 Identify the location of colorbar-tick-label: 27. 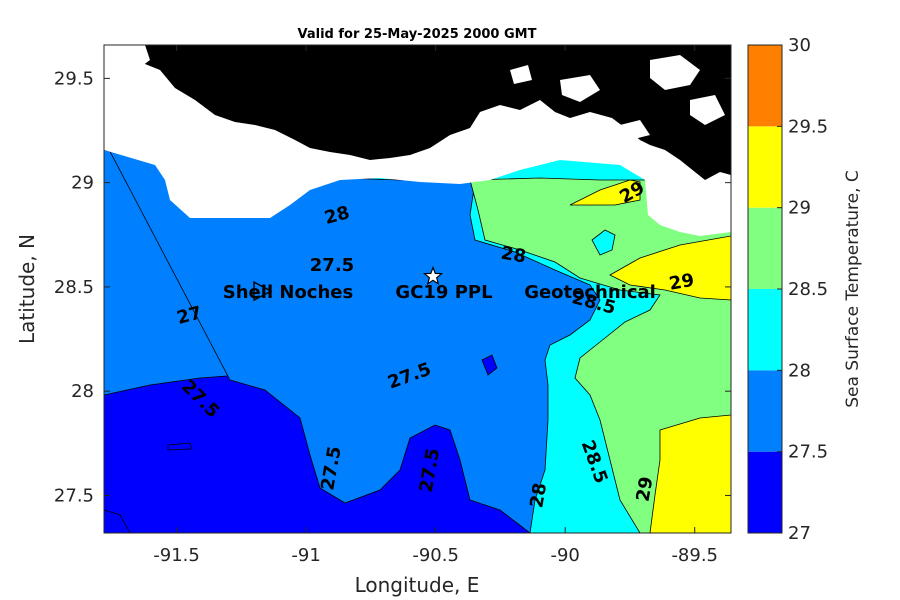
(799, 533).